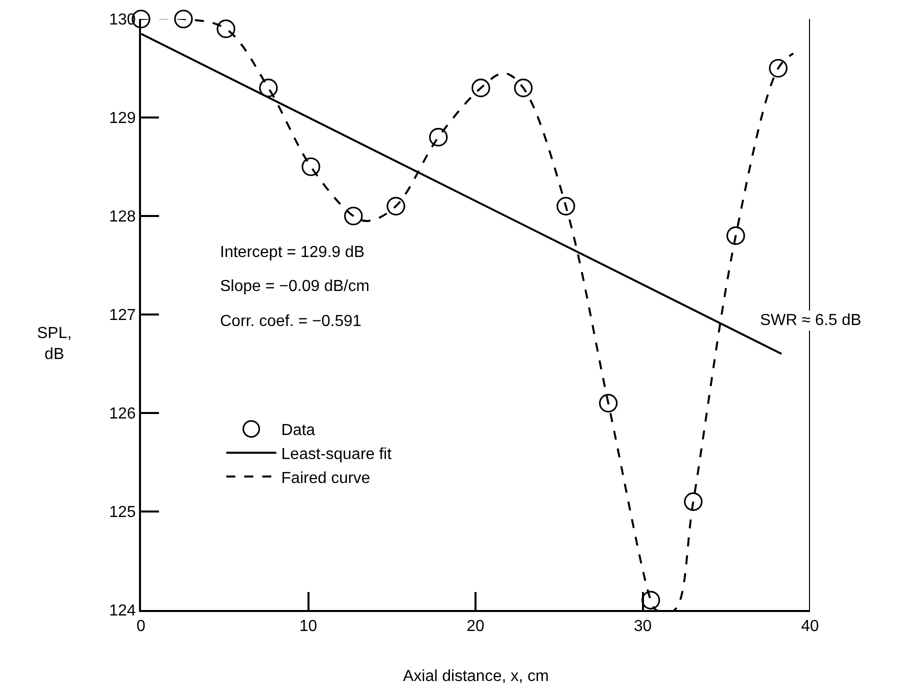  Describe the element at coordinates (141, 627) in the screenshot. I see `x-tick-label: 0` at that location.